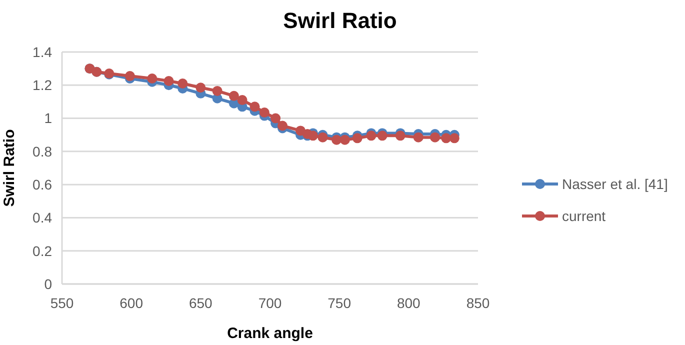 The image size is (685, 345). I want to click on x-tick-label: 700, so click(270, 303).